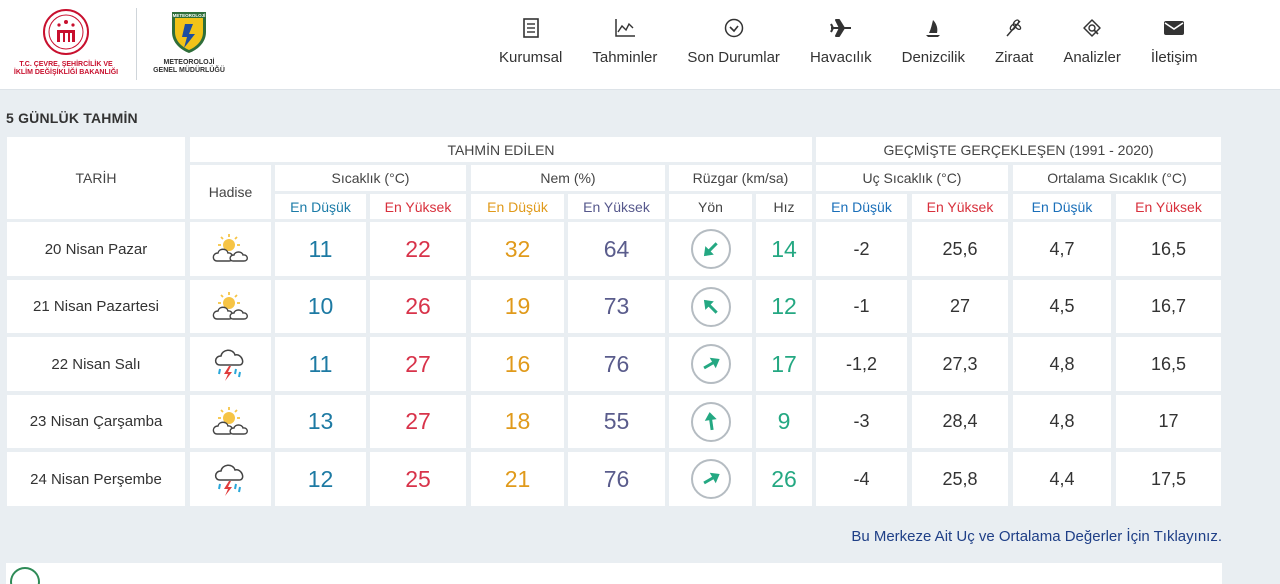  What do you see at coordinates (960, 306) in the screenshot?
I see `row-extreme-high: 27` at bounding box center [960, 306].